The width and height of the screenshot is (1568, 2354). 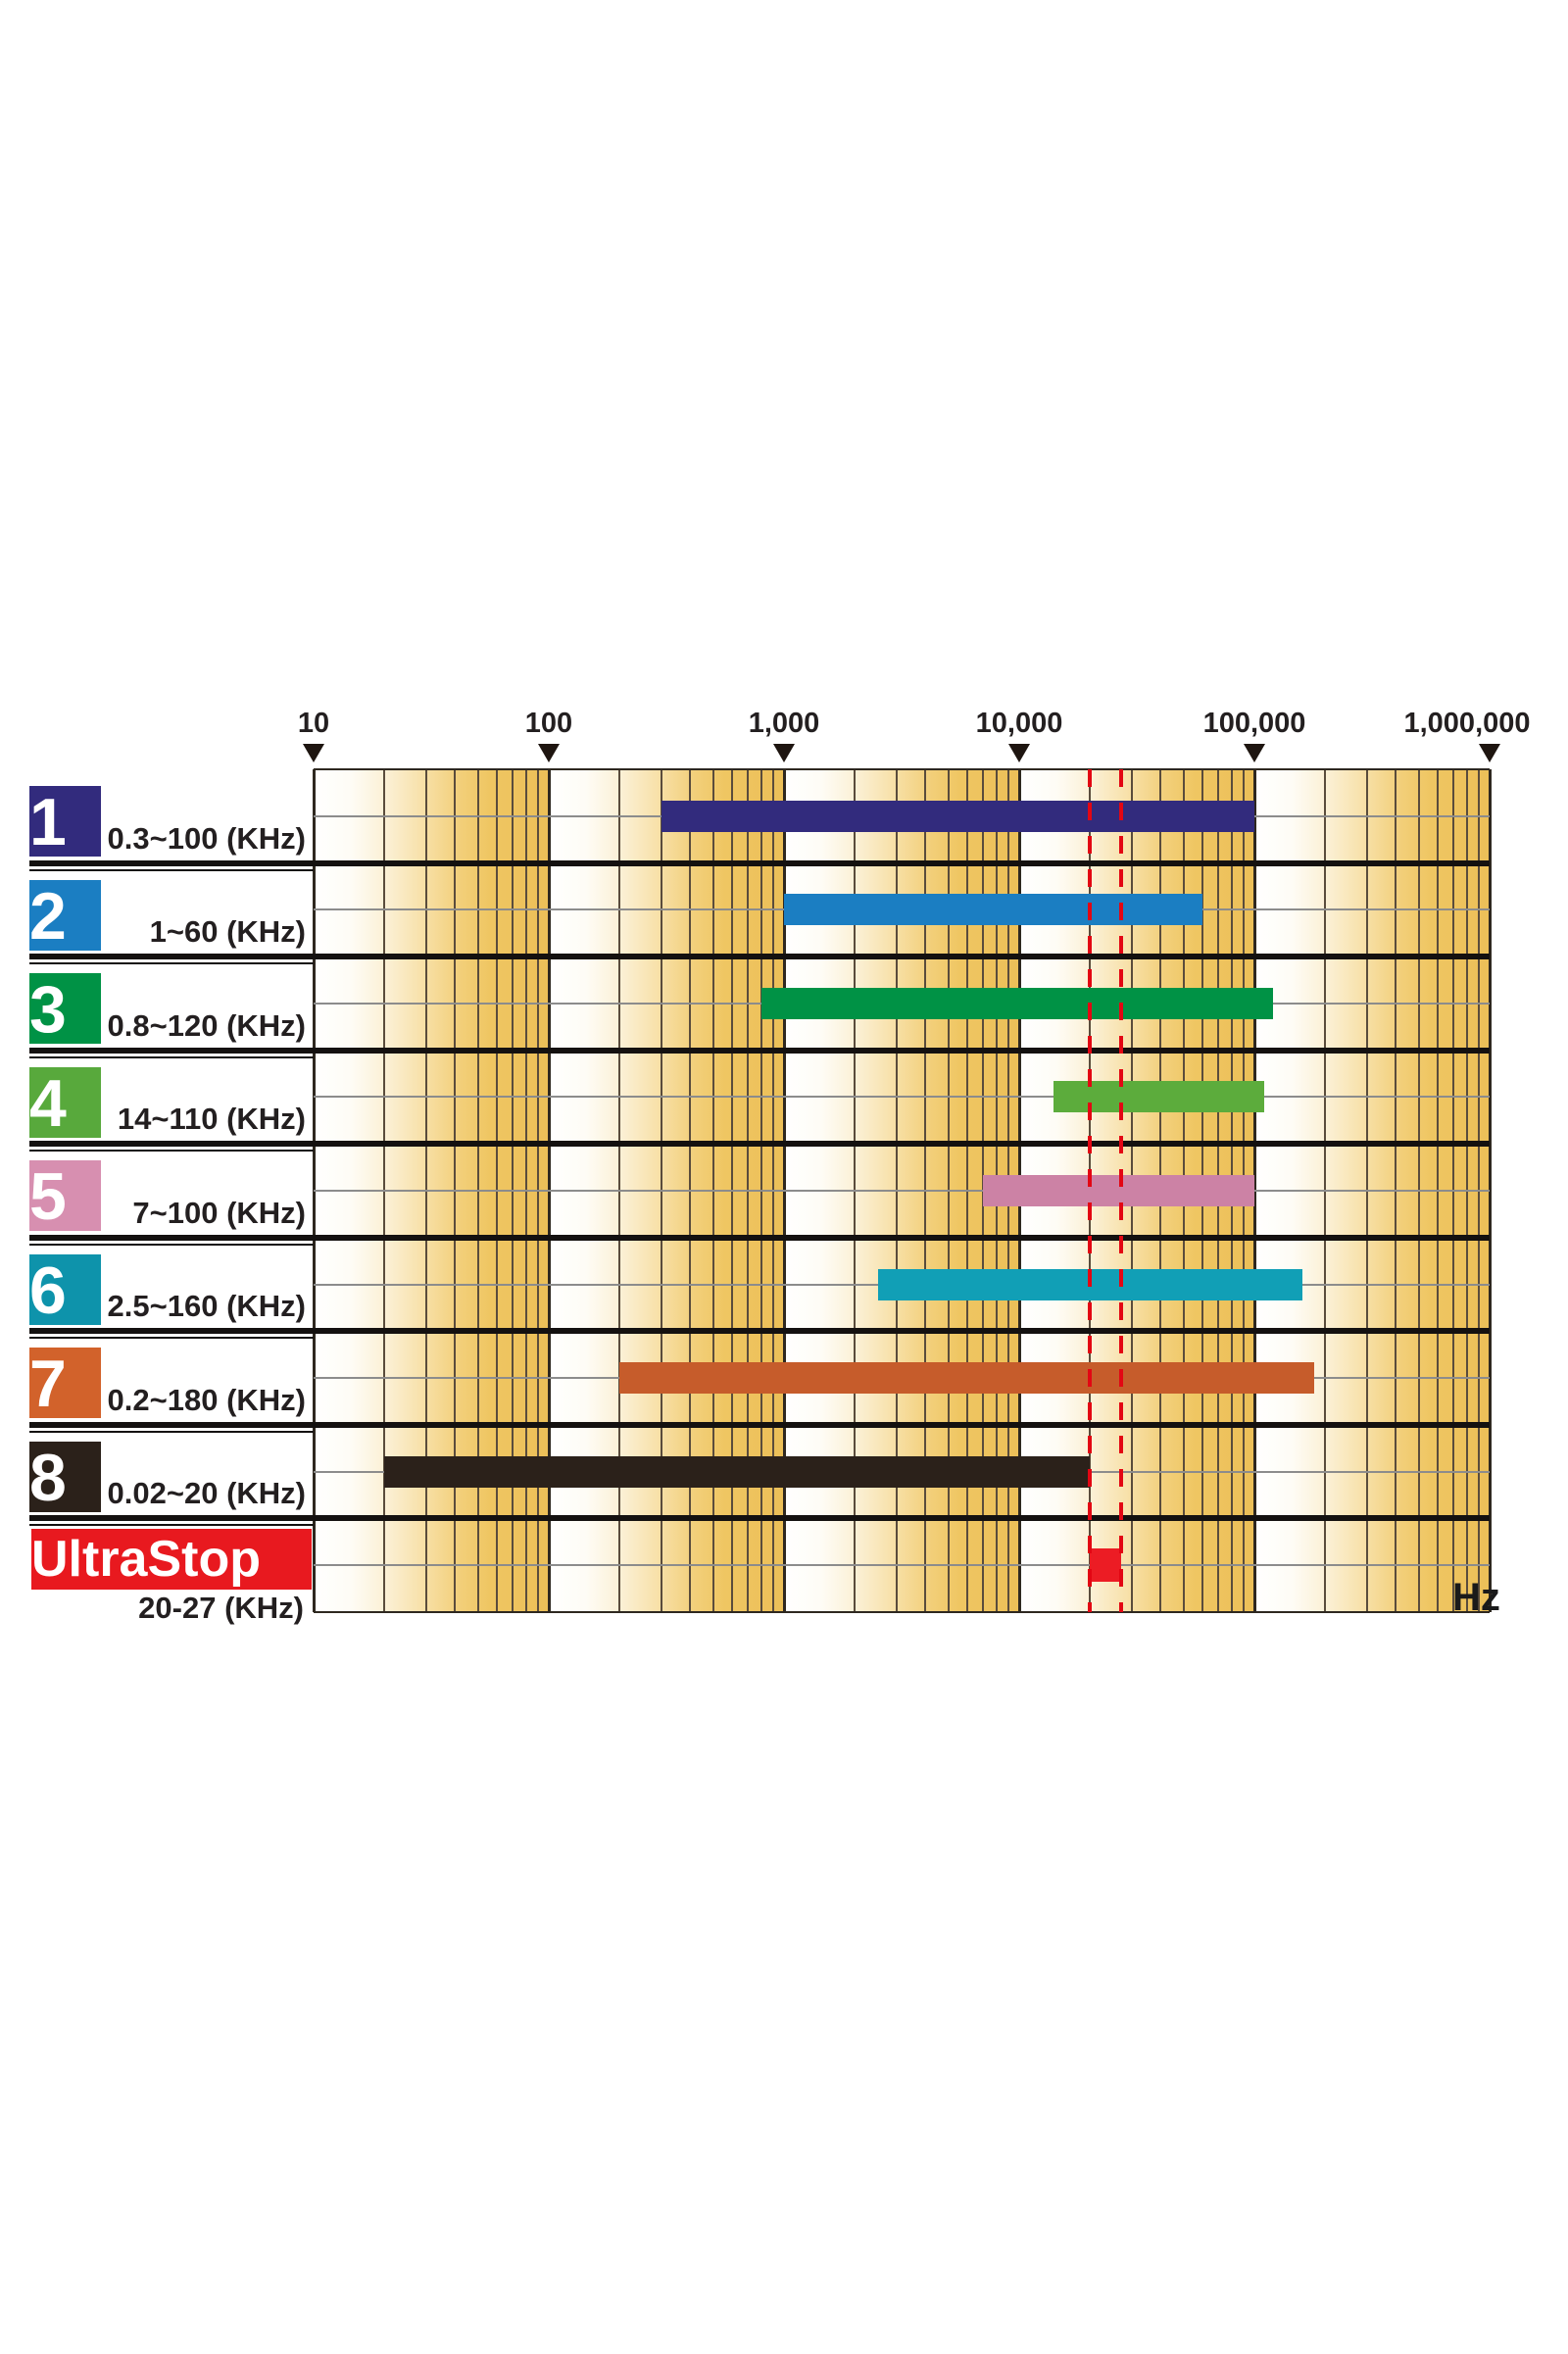 I want to click on row-range-label: 1~60 (KHz), so click(x=227, y=932).